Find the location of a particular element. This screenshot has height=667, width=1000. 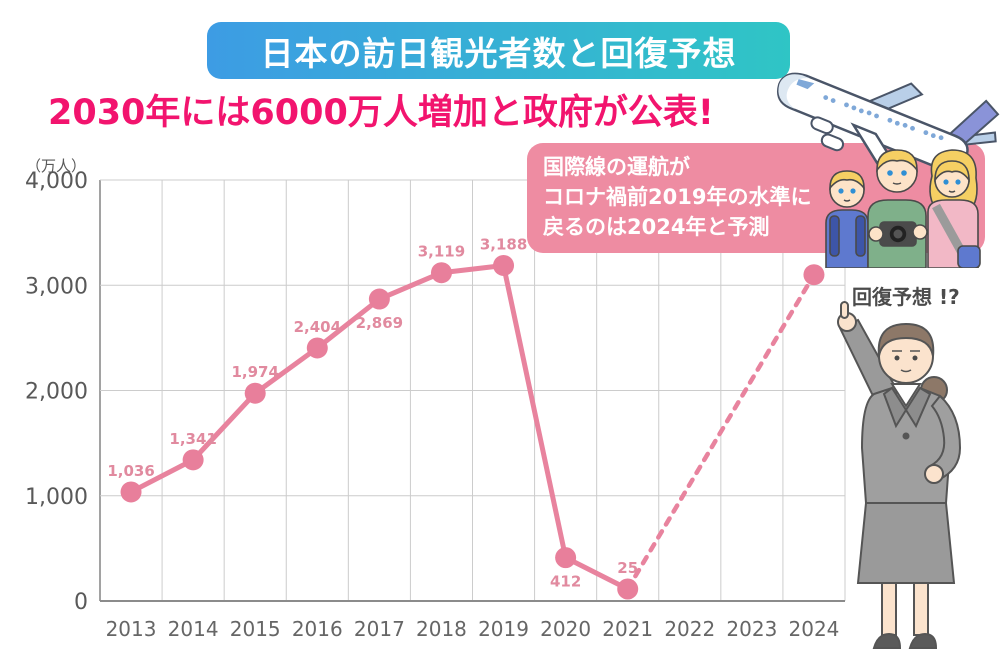

title-banner: 日本の訪日観光者数と回復予想 is located at coordinates (498, 50).